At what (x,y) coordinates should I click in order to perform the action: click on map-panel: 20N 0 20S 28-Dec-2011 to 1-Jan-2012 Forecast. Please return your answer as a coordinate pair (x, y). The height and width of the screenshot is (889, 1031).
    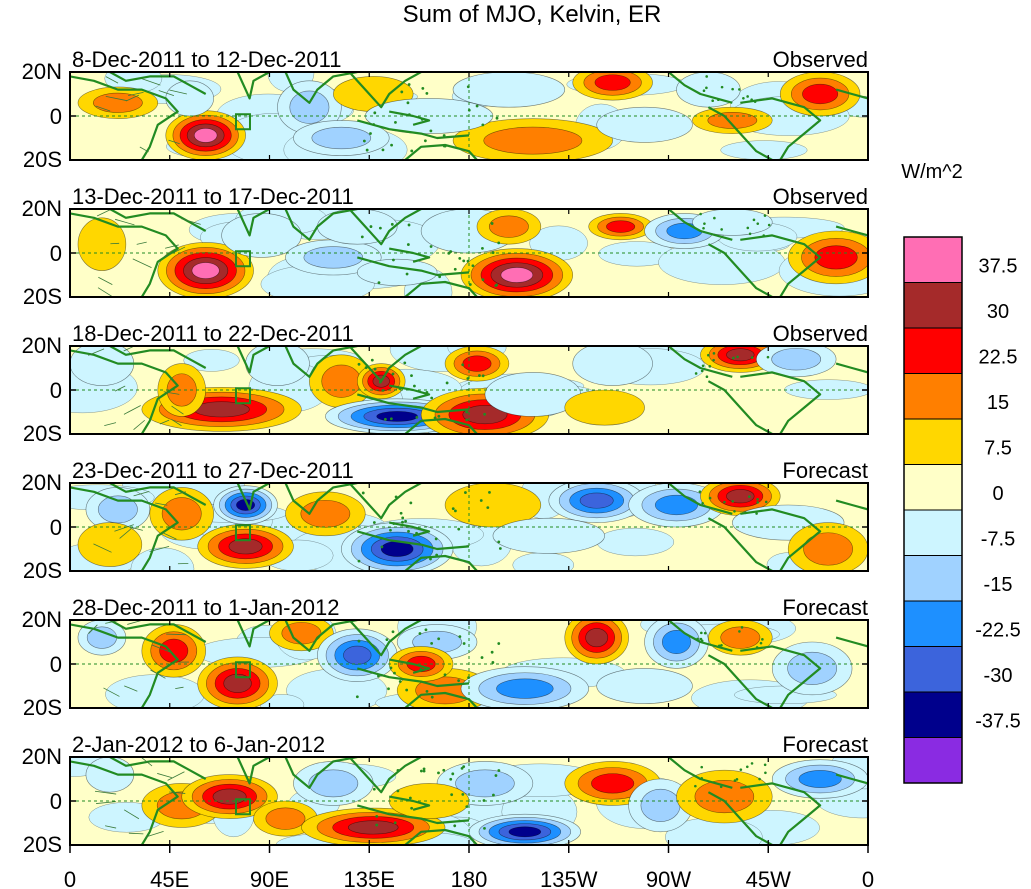
    Looking at the image, I should click on (445, 657).